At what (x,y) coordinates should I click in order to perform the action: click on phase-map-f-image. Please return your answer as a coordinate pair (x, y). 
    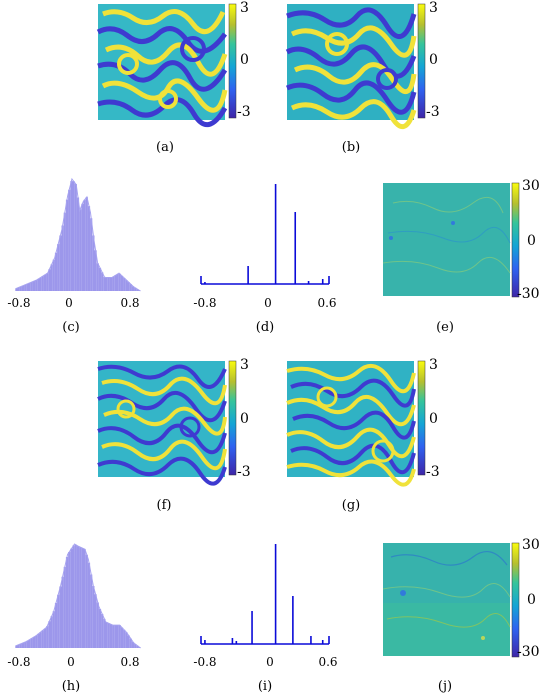
    Looking at the image, I should click on (162, 423).